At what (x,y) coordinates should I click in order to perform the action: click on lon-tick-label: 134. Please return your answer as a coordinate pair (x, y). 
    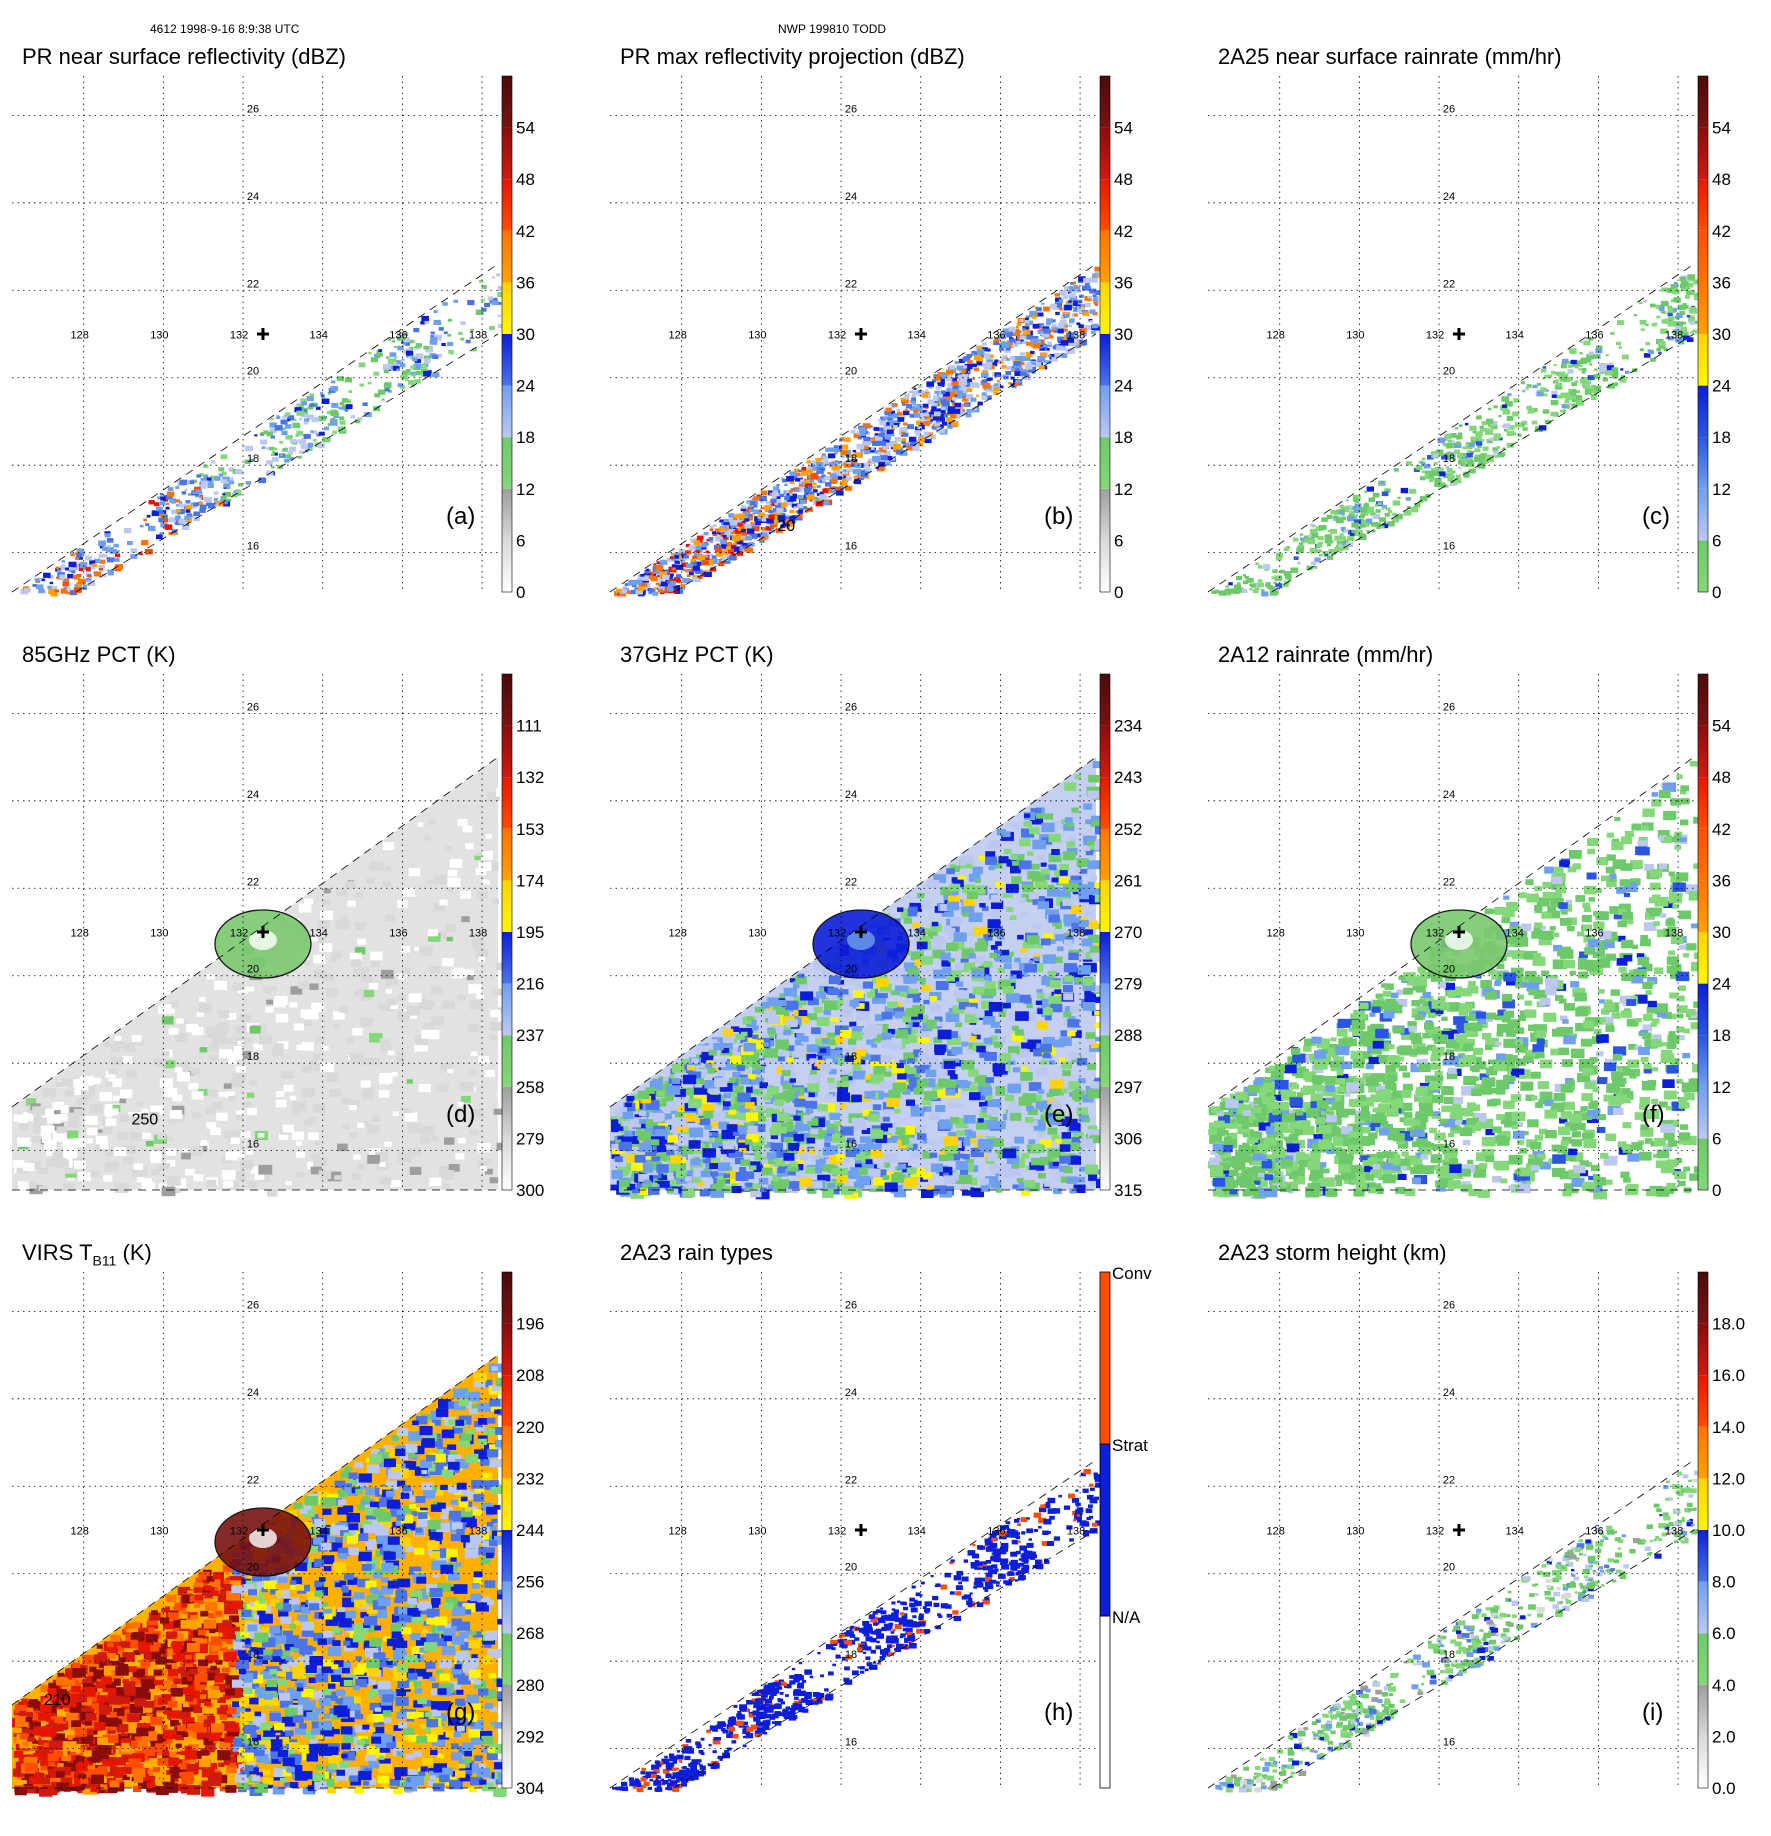
    Looking at the image, I should click on (917, 335).